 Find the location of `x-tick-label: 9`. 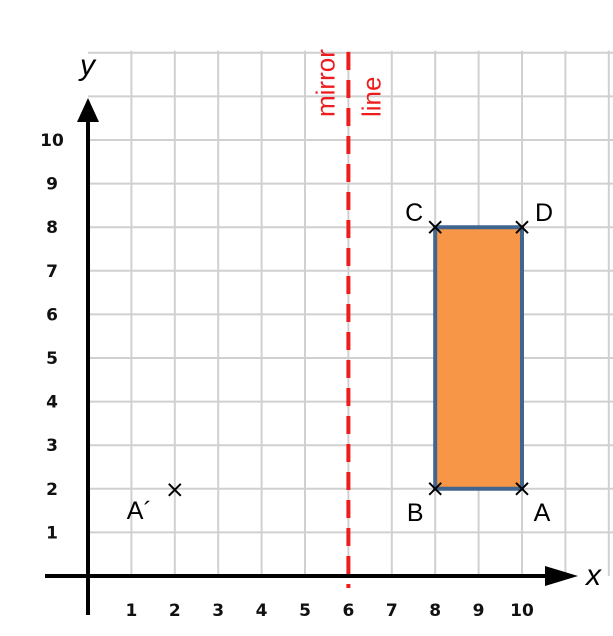

x-tick-label: 9 is located at coordinates (479, 611).